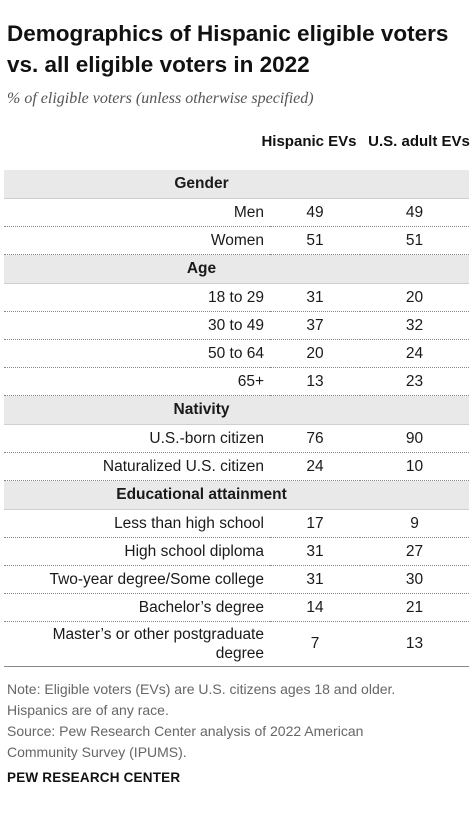 The height and width of the screenshot is (813, 474). I want to click on section-label: Gender, so click(236, 184).